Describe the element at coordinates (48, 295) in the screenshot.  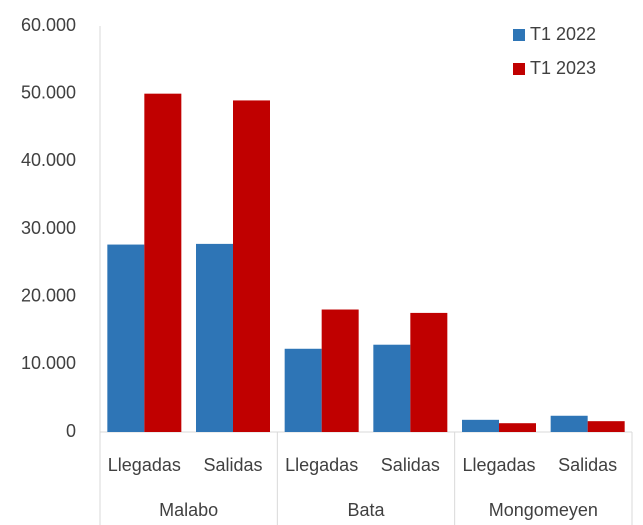
I see `y-tick-label: 20.000` at that location.